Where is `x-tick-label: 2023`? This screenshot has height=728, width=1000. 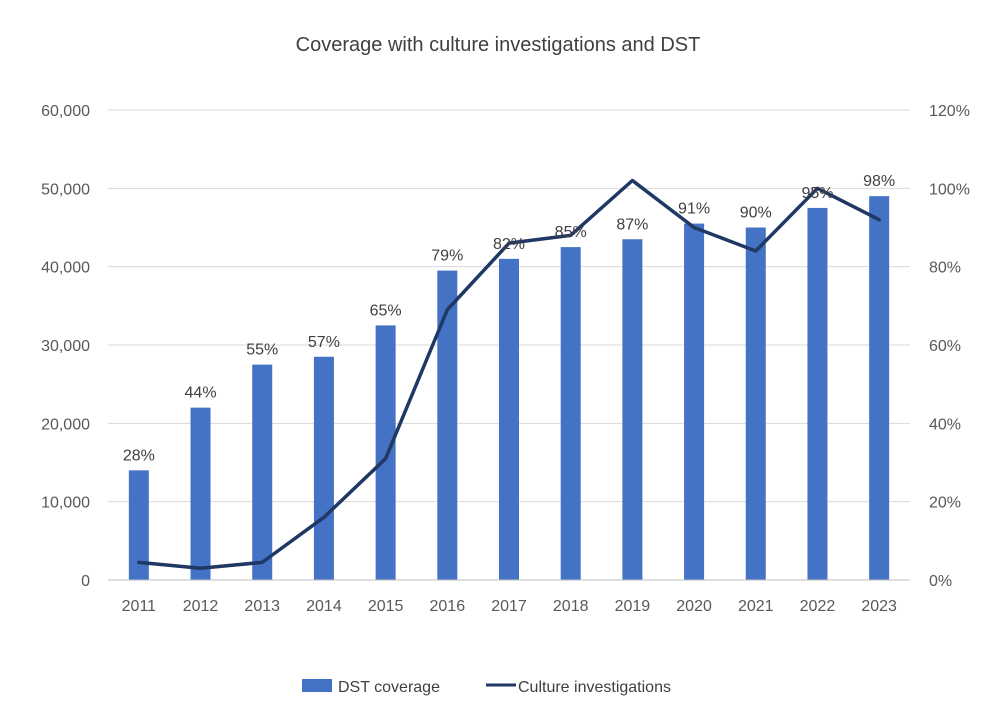
x-tick-label: 2023 is located at coordinates (879, 606).